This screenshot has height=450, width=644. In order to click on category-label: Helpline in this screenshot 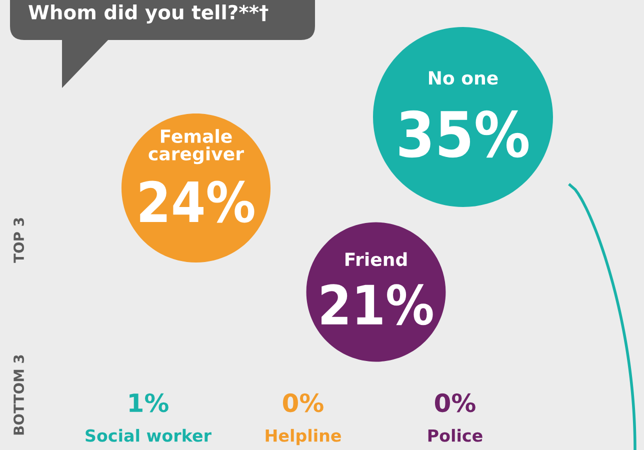, I will do `click(303, 437)`.